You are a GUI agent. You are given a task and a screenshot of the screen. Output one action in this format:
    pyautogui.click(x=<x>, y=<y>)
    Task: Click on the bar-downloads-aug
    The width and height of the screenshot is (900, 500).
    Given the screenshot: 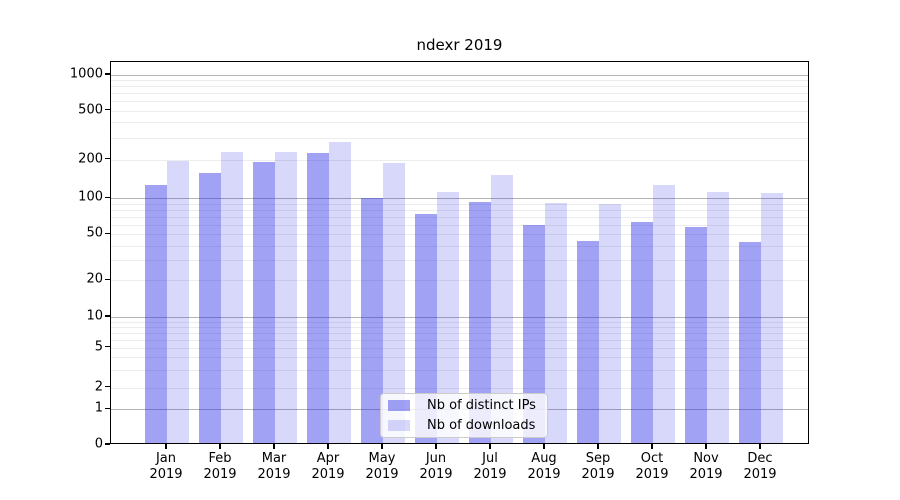 What is the action you would take?
    pyautogui.click(x=556, y=322)
    